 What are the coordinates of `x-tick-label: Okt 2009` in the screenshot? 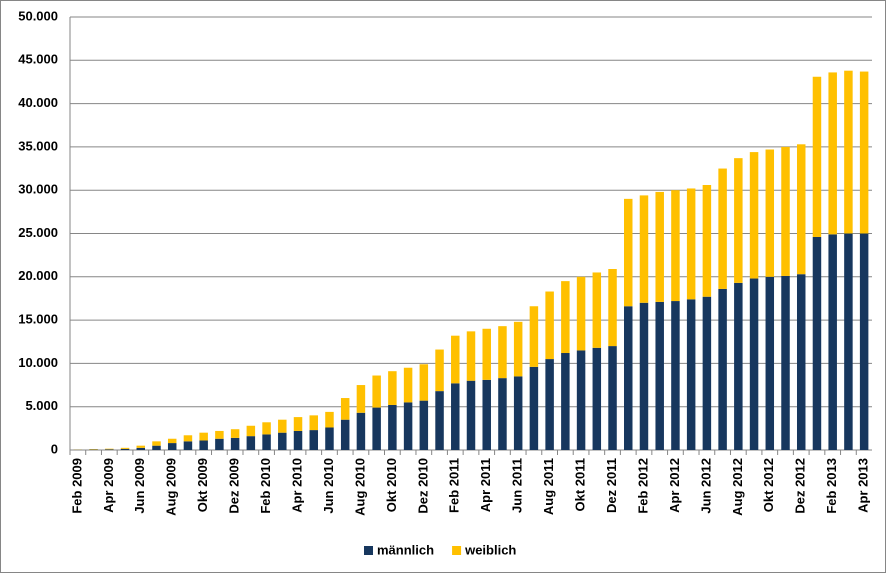 It's located at (202, 485).